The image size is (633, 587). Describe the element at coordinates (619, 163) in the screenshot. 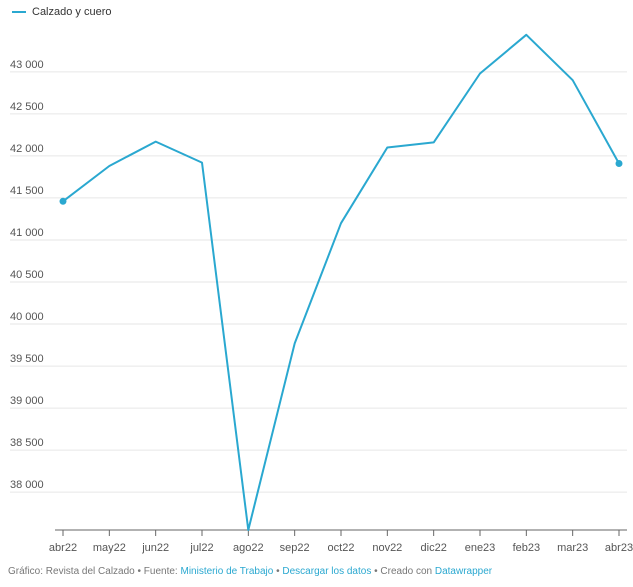

I see `end-point-marker` at that location.